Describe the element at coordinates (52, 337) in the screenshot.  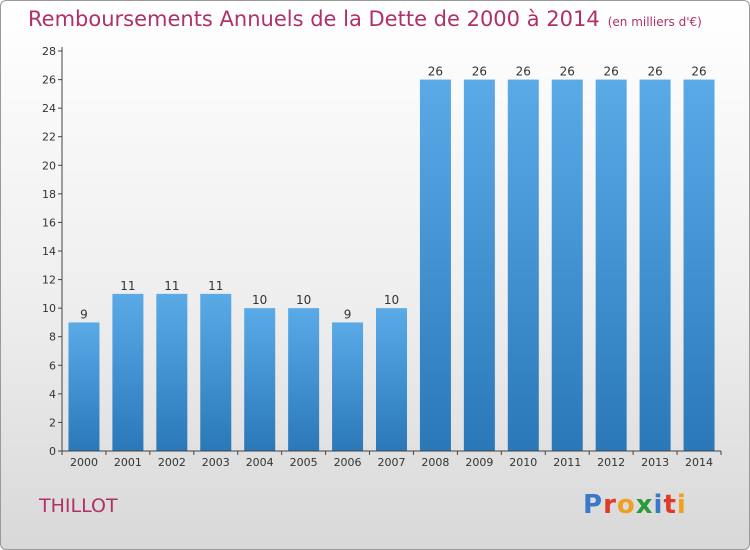
I see `y-tick-label-8: 8` at that location.